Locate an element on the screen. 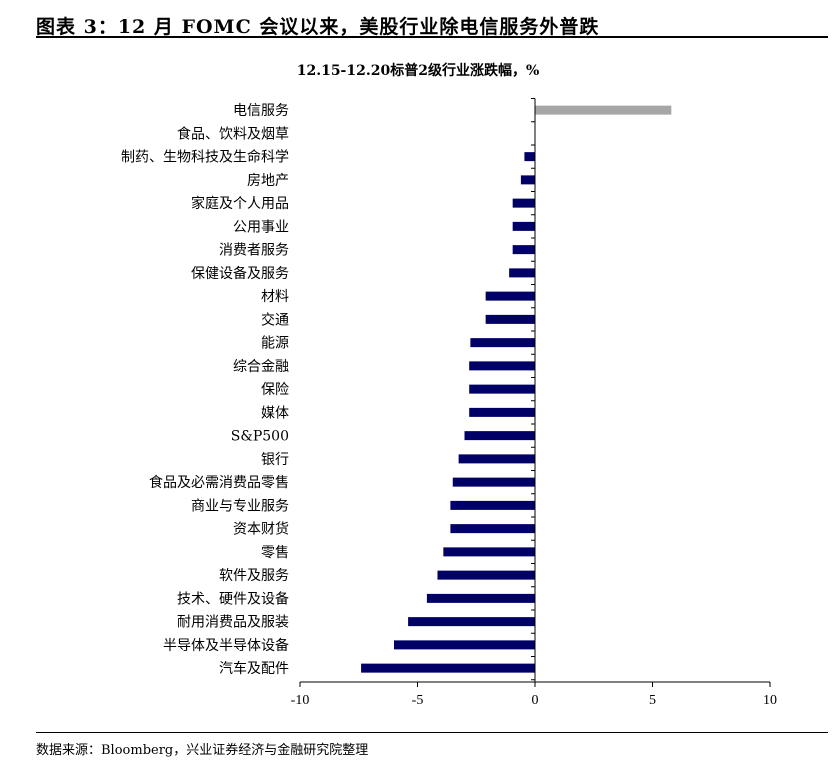 The image size is (836, 764). category-label: 保健设备及服务 is located at coordinates (240, 273).